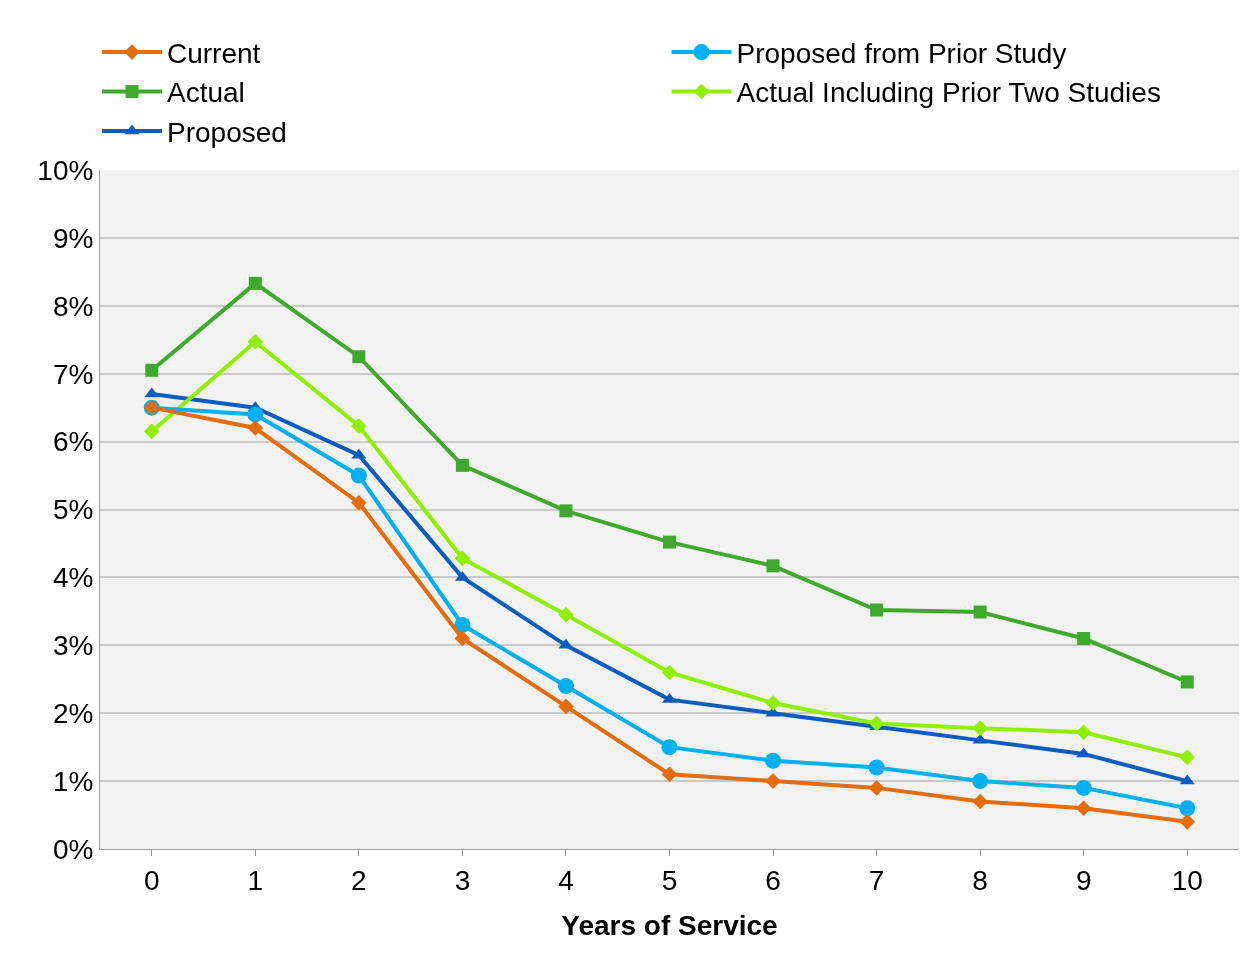 The width and height of the screenshot is (1241, 954). I want to click on legend-label: Actual, so click(206, 93).